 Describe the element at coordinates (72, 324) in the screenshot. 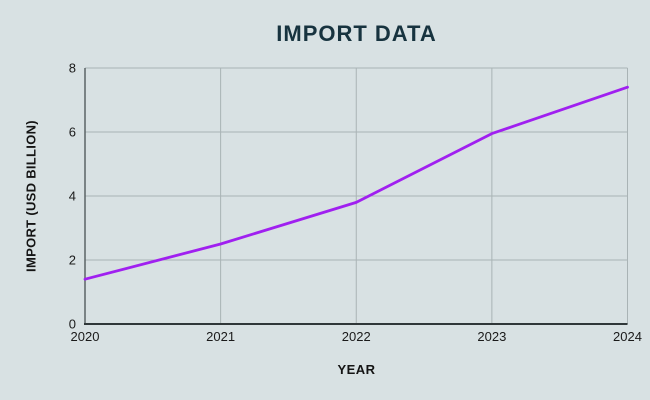

I see `y-tick-label: 0` at that location.